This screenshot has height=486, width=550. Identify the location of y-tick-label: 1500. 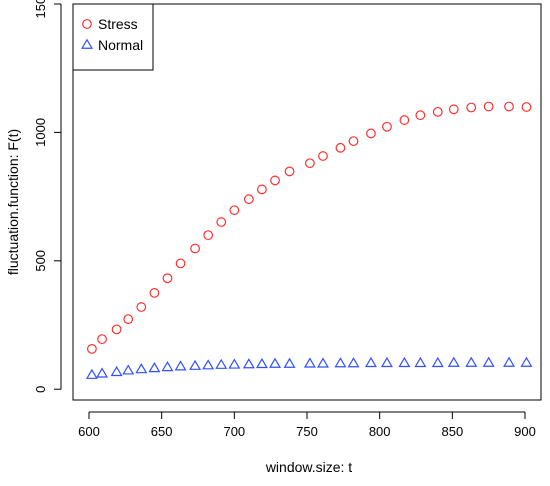
(40, 9).